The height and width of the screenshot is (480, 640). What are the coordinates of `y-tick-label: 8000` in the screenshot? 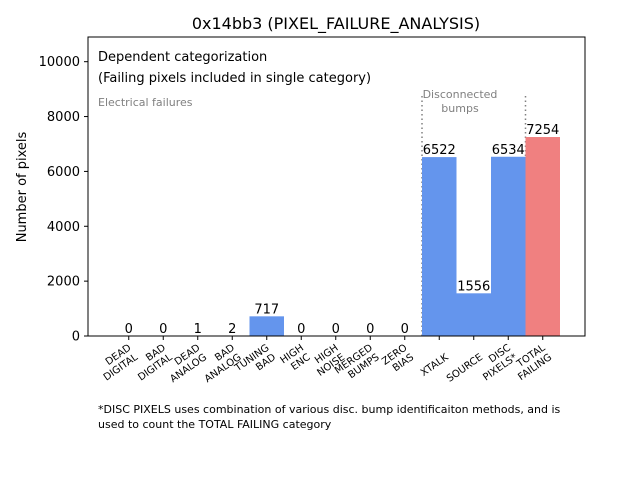 It's located at (63, 117).